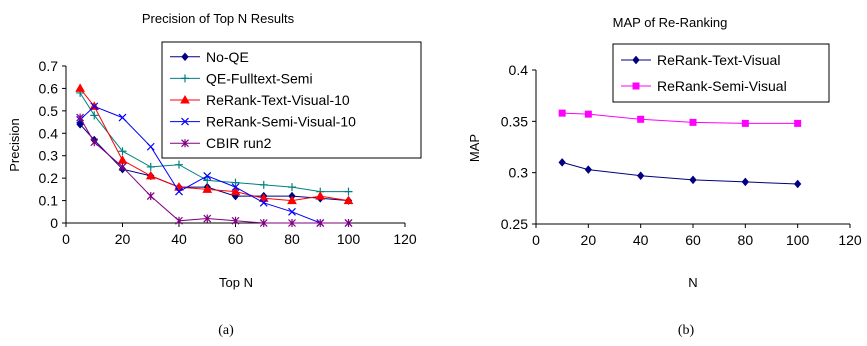  I want to click on chart-title: MAP of Re-Ranking, so click(670, 22).